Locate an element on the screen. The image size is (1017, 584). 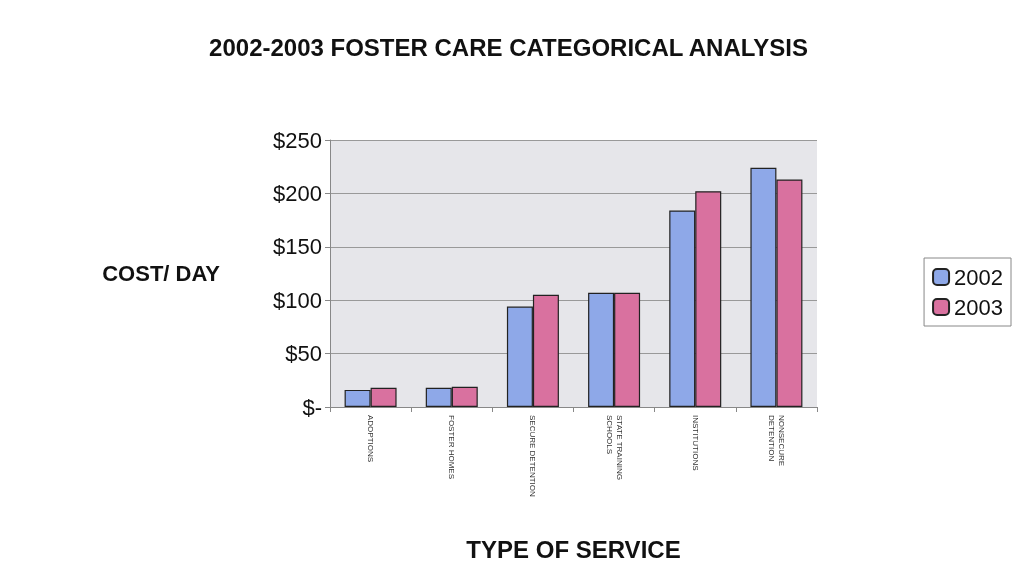
x-tick-label: STATE TRAINING SCHOOLS is located at coordinates (614, 449).